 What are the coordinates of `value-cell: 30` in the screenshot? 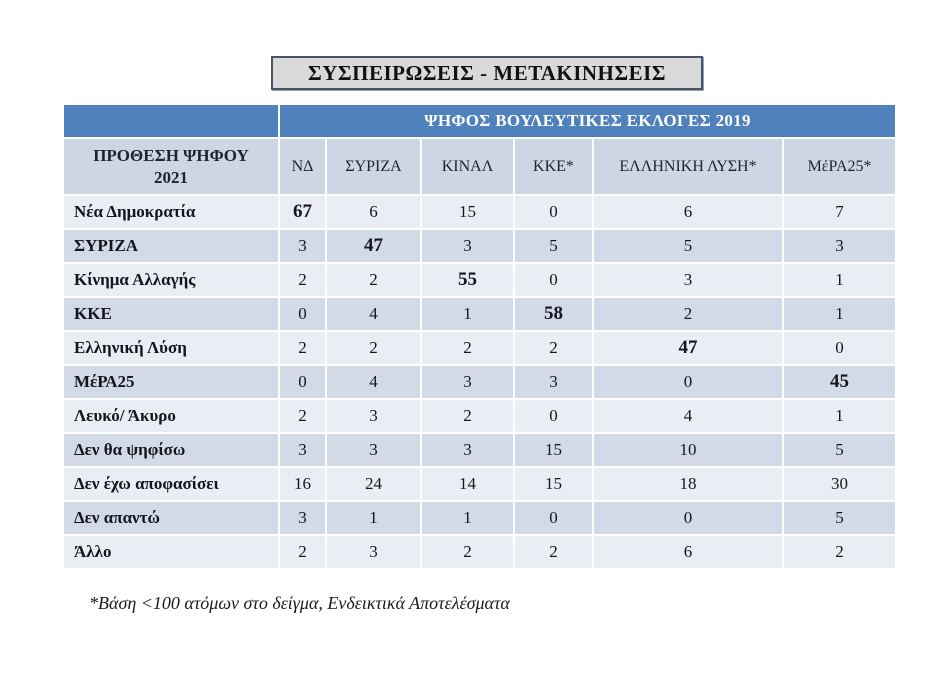 It's located at (839, 484).